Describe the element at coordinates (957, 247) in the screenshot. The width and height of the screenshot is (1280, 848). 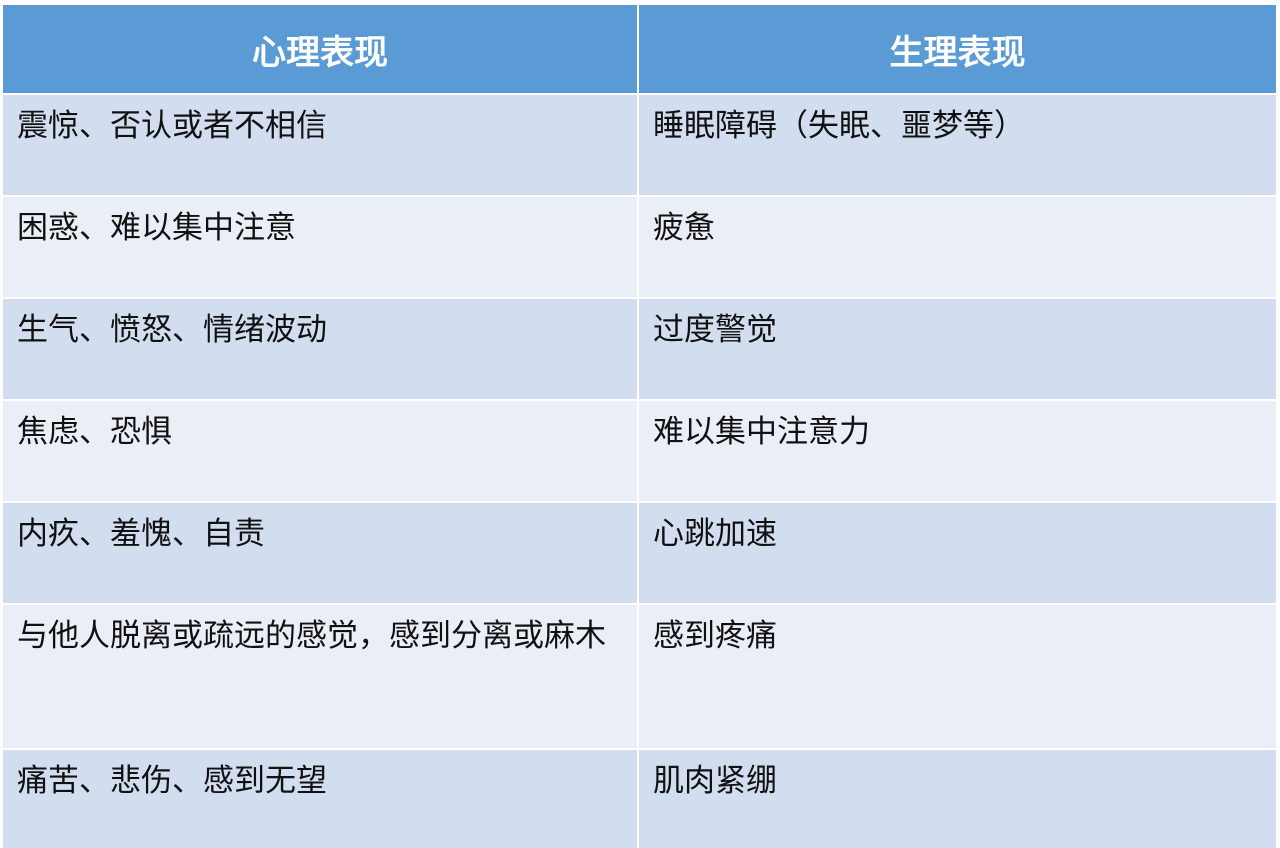
I see `table-cell: 疲惫` at that location.